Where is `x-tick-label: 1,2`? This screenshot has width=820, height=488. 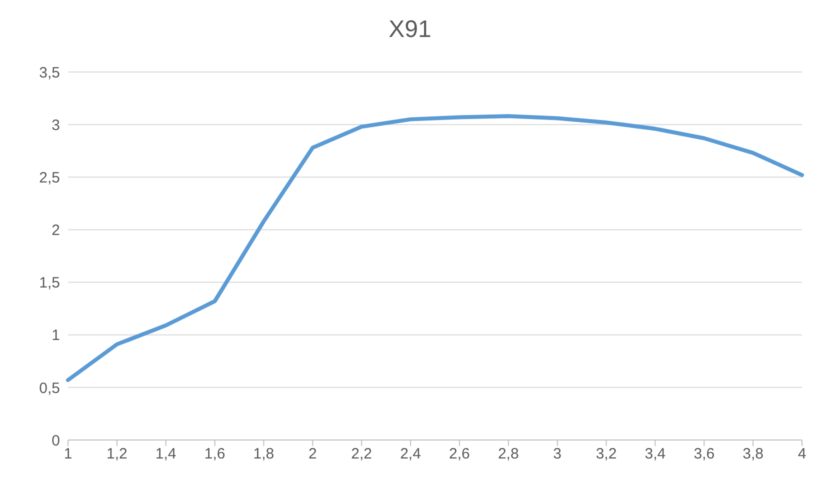
x-tick-label: 1,2 is located at coordinates (117, 454).